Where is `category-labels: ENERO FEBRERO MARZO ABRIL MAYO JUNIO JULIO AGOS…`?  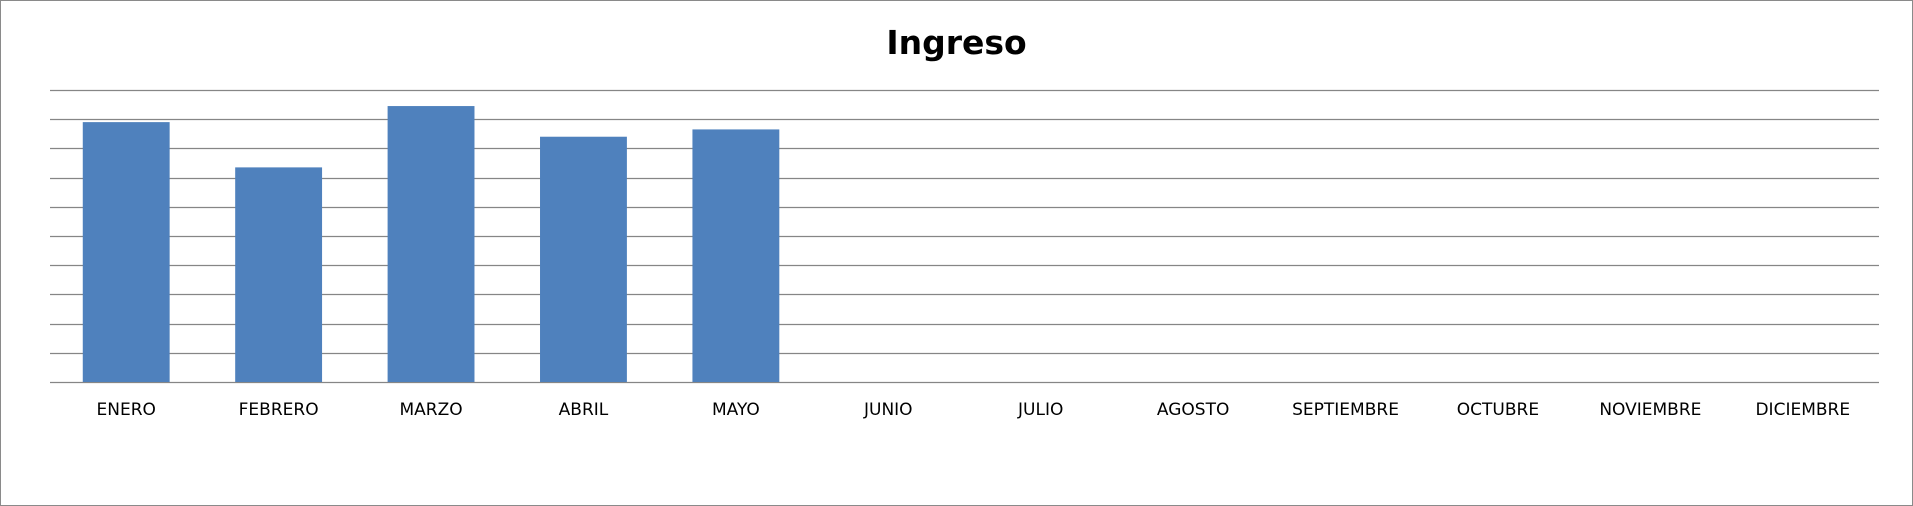
category-labels: ENERO FEBRERO MARZO ABRIL MAYO JUNIO JULIO AGOS… is located at coordinates (974, 410).